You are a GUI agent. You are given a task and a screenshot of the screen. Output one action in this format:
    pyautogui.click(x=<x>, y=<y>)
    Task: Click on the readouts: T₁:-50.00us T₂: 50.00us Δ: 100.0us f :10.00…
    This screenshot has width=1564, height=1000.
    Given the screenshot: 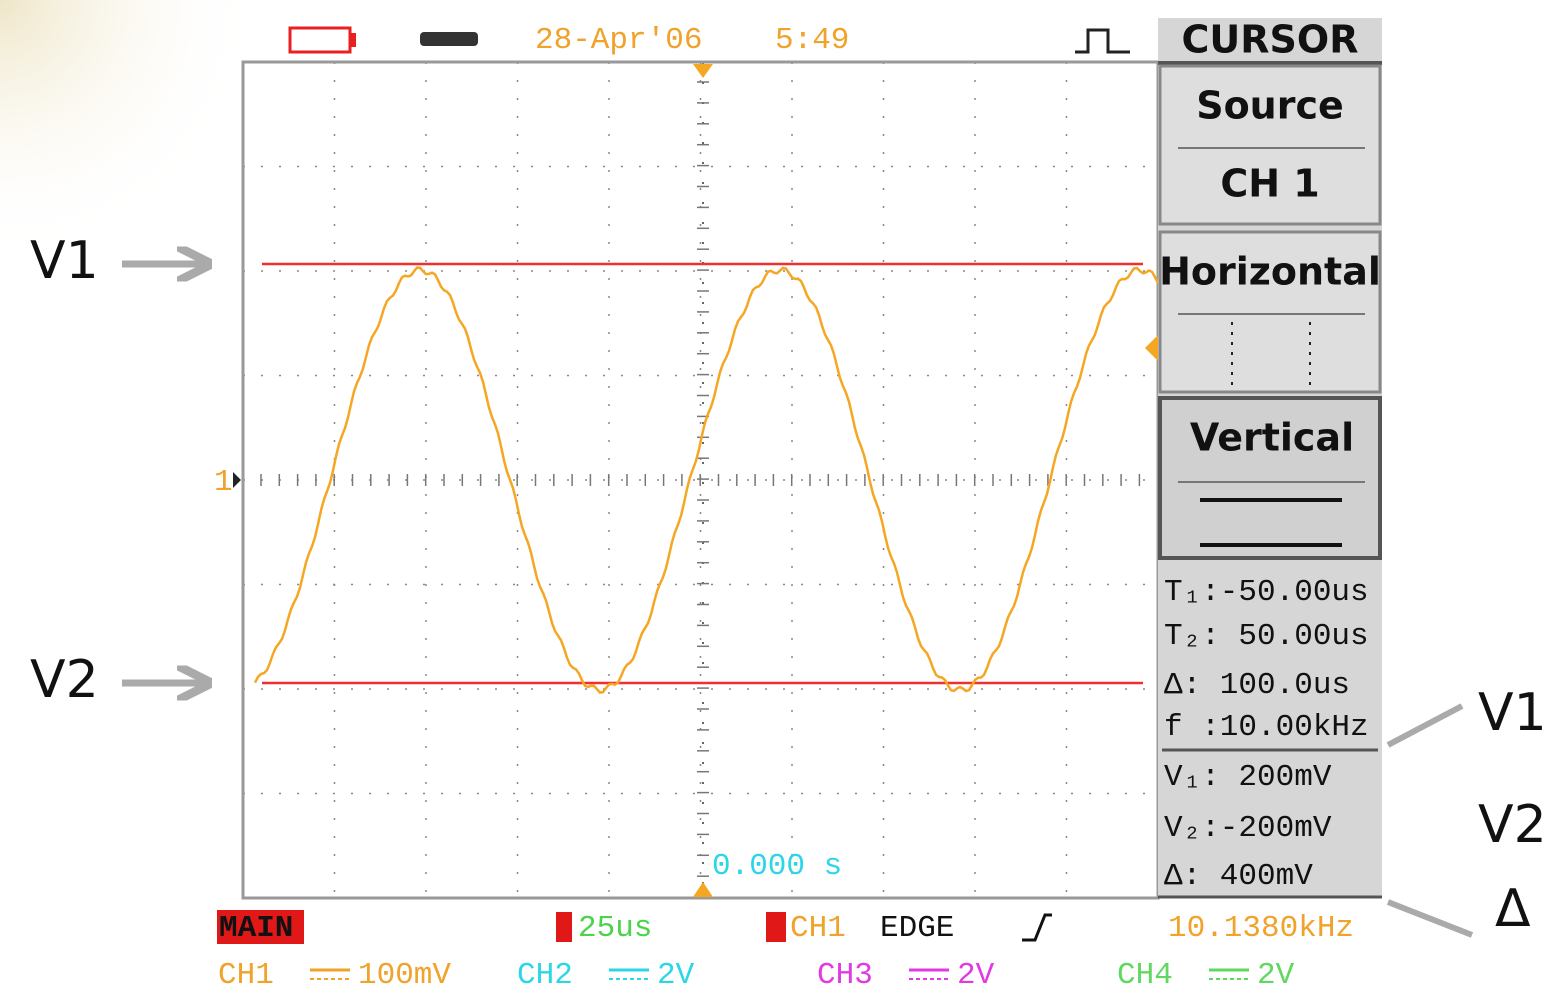 What is the action you would take?
    pyautogui.click(x=1266, y=734)
    